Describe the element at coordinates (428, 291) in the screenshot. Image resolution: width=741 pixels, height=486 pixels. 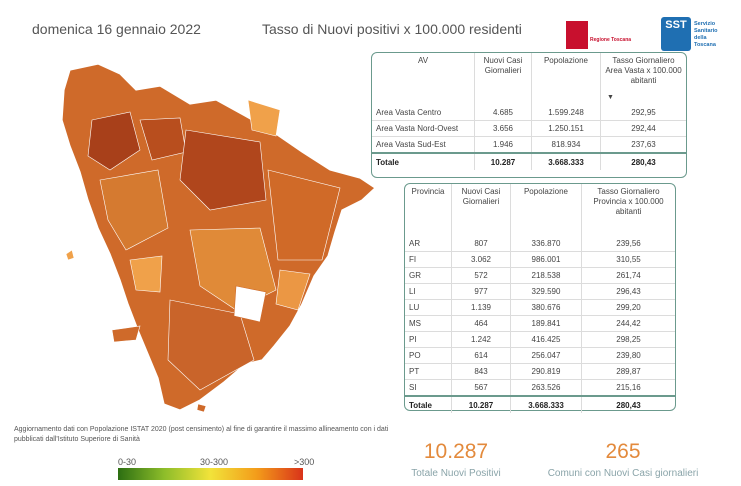
I see `table-cell: LI` at that location.